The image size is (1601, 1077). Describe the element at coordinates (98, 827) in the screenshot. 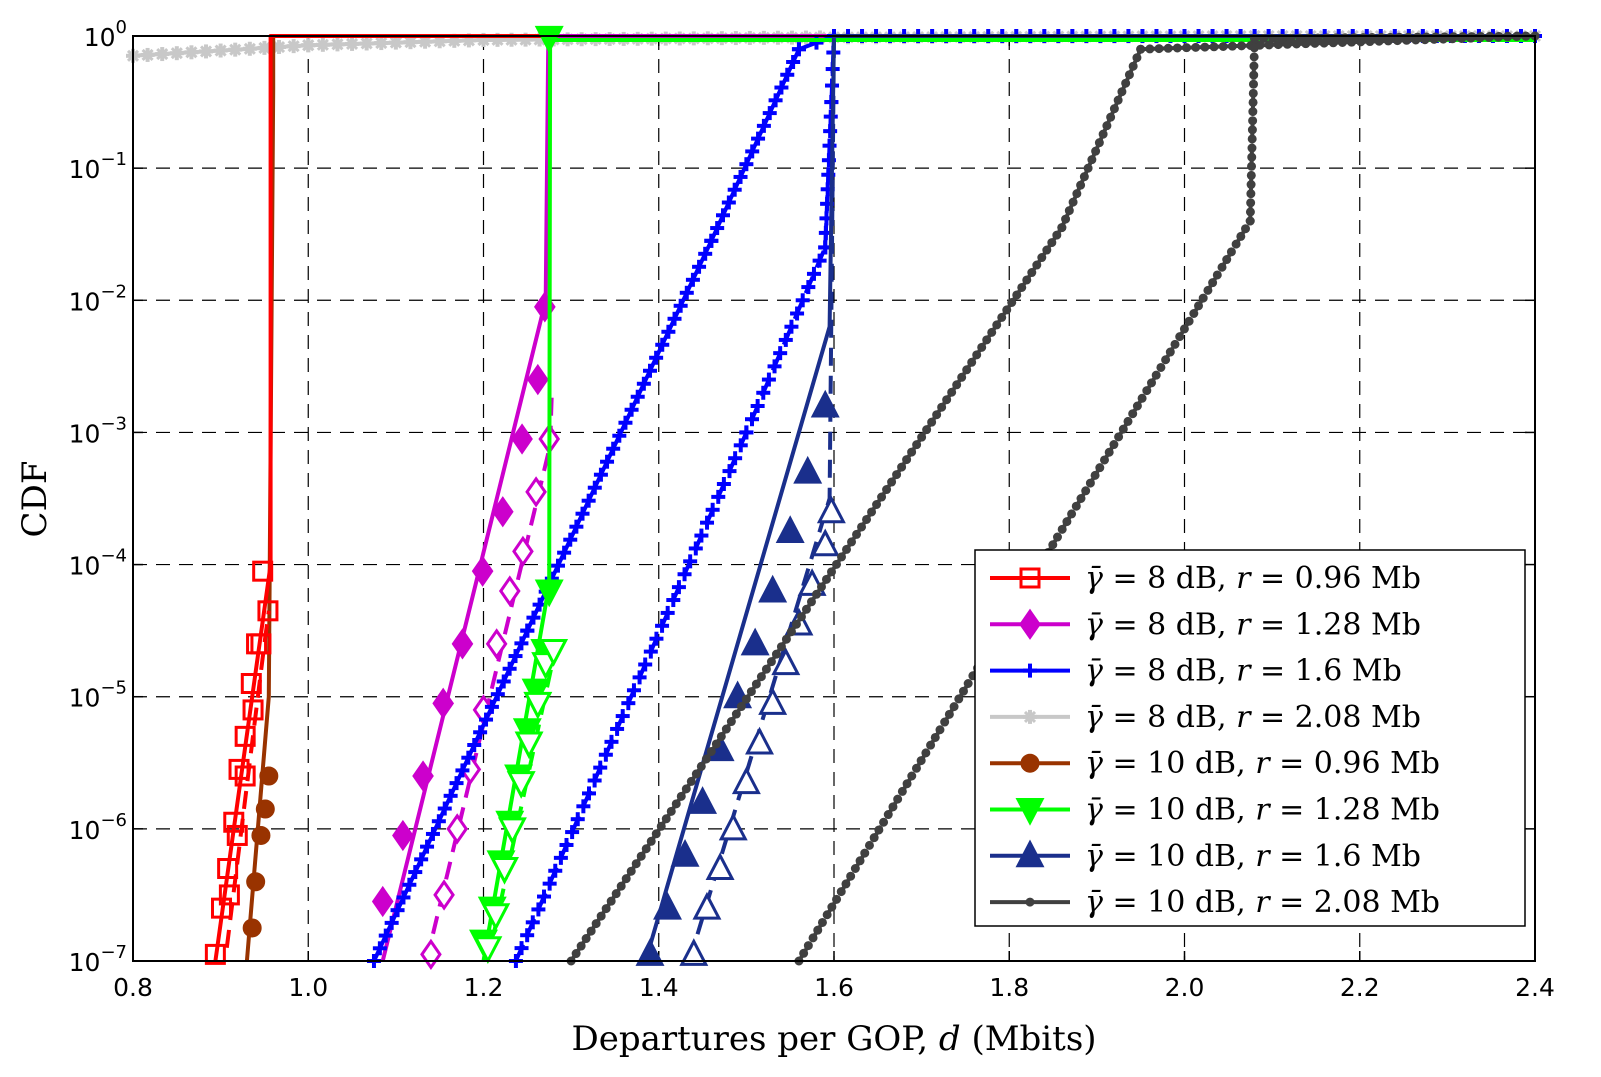

I see `y-tick-label: 10−6` at that location.